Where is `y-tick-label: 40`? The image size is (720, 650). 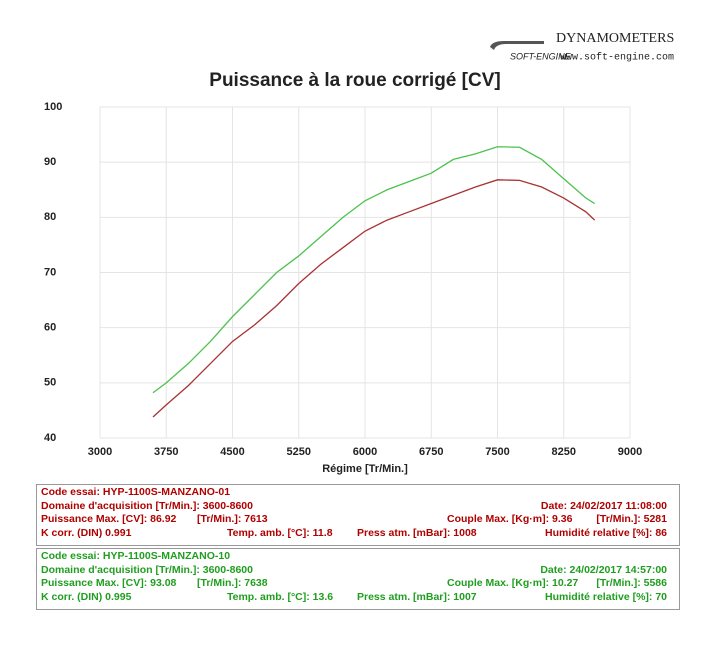
y-tick-label: 40 is located at coordinates (50, 438).